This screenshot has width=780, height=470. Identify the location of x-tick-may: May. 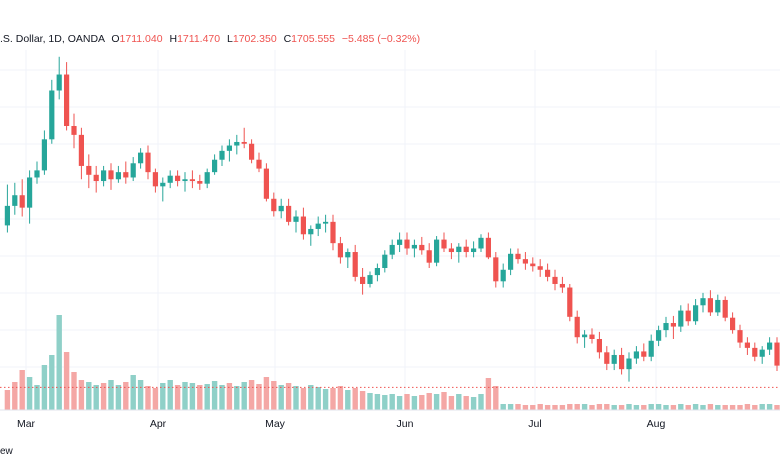
(275, 424).